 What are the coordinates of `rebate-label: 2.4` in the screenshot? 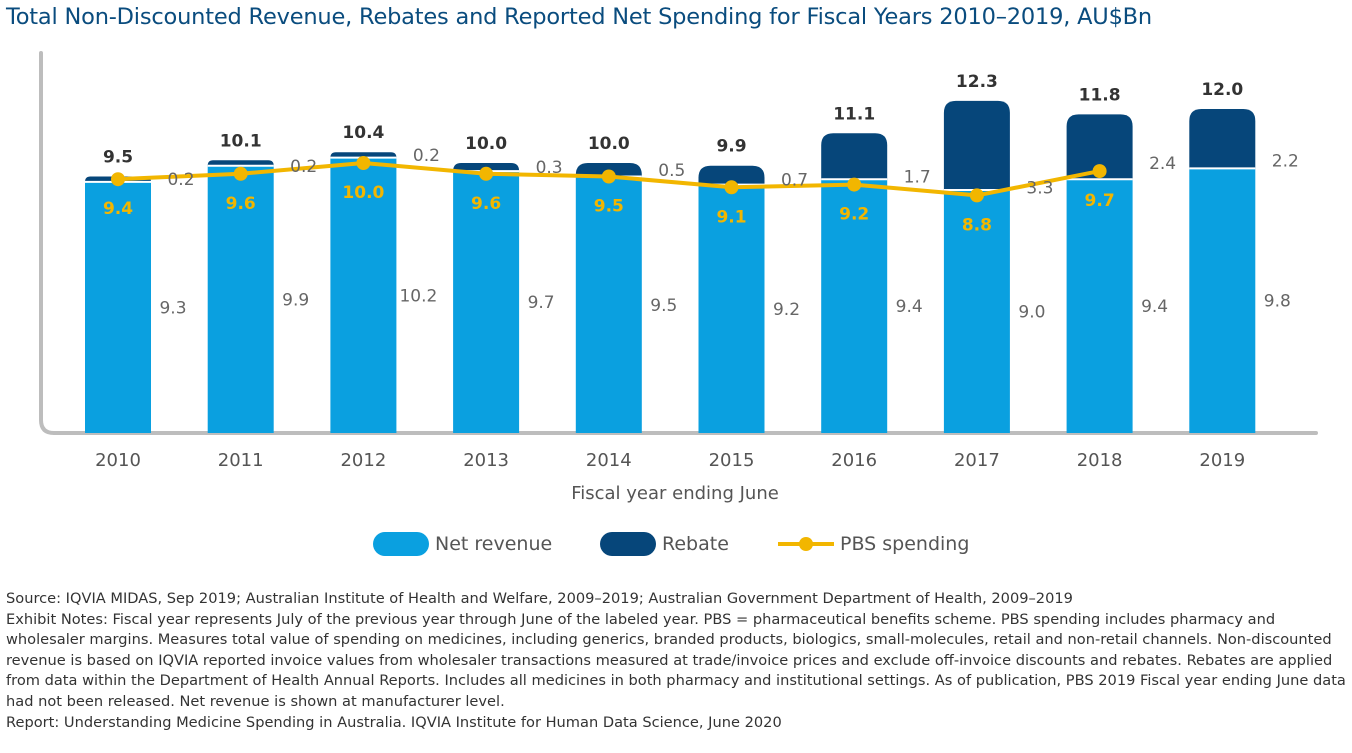 It's located at (1162, 164).